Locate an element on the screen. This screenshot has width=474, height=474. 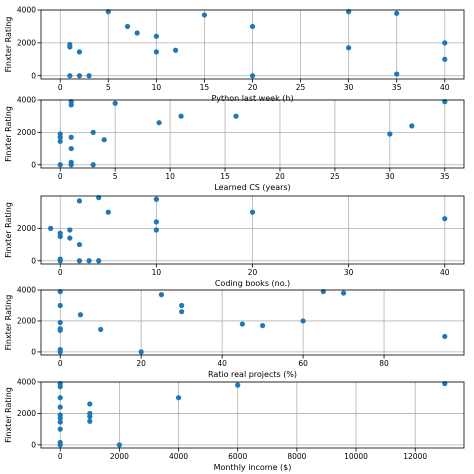
x-tick-label: 12000 is located at coordinates (415, 456).